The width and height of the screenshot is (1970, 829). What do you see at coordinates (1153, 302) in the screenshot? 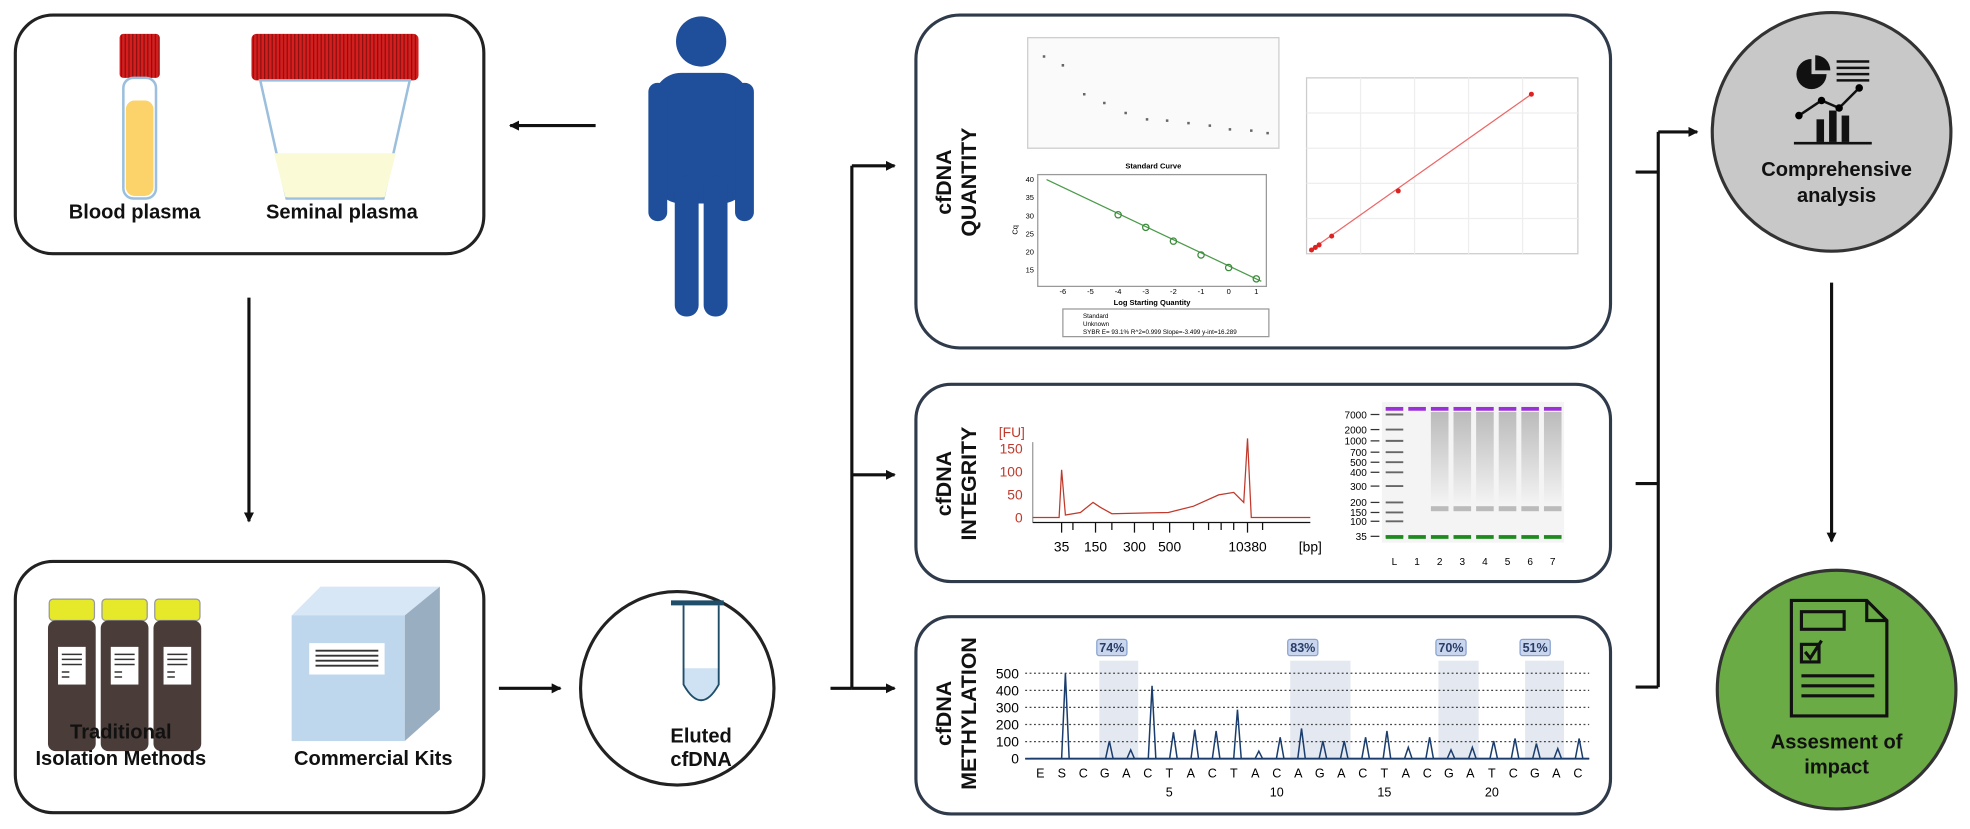
I see `axis-label: Log Starting Quantity` at bounding box center [1153, 302].